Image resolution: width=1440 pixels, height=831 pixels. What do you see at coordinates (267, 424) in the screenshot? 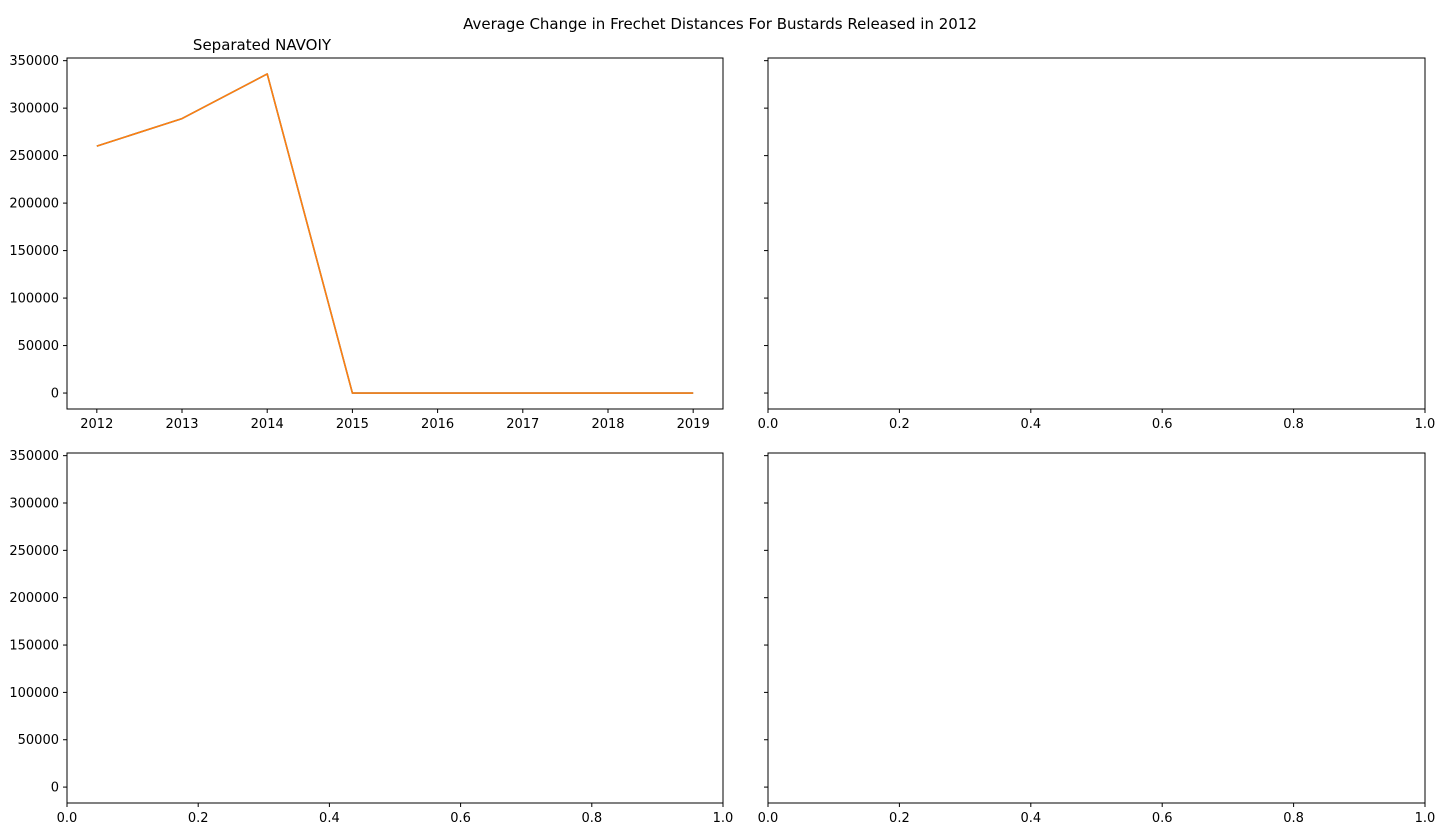
I see `x-tick-label: 2014` at bounding box center [267, 424].